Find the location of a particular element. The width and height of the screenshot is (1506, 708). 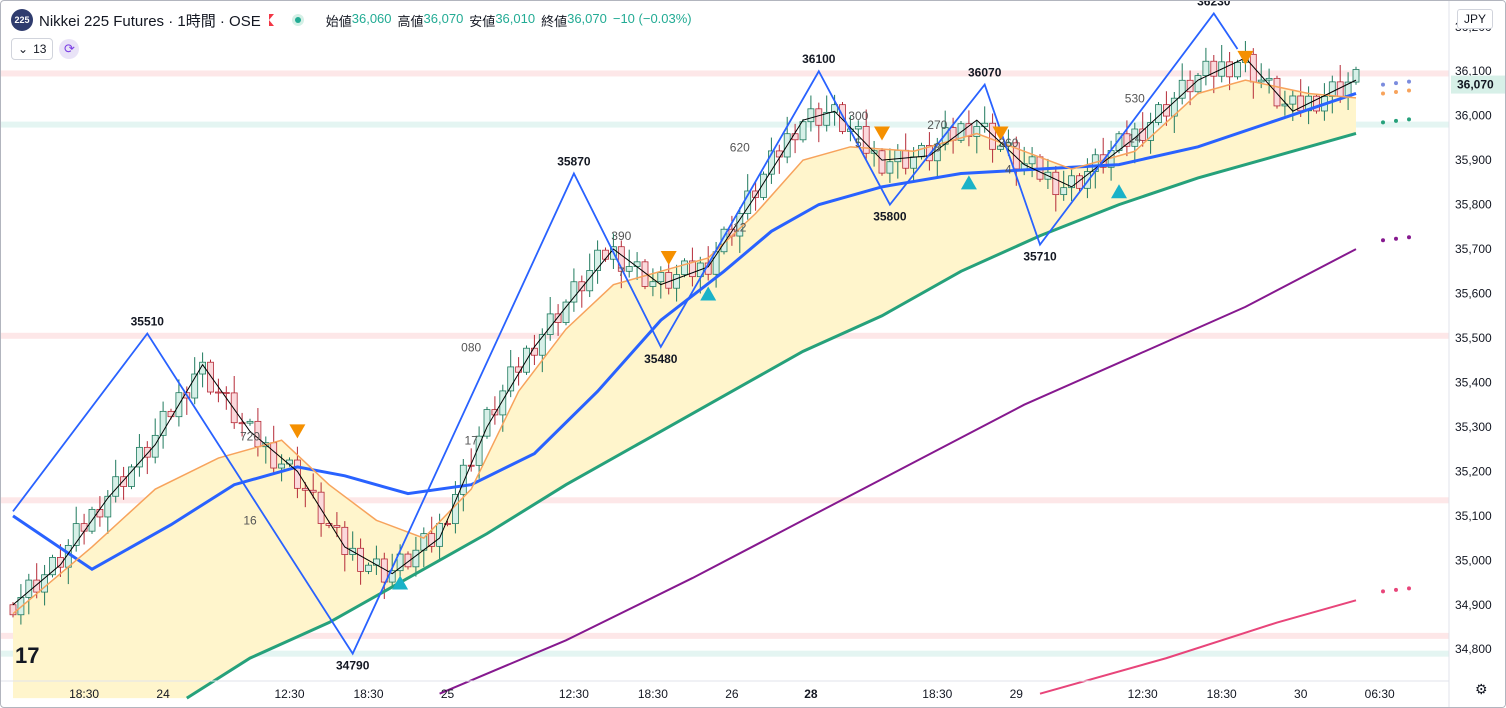

chart-title: Nikkei 225 Futures · 1時間 · OSE is located at coordinates (150, 21).